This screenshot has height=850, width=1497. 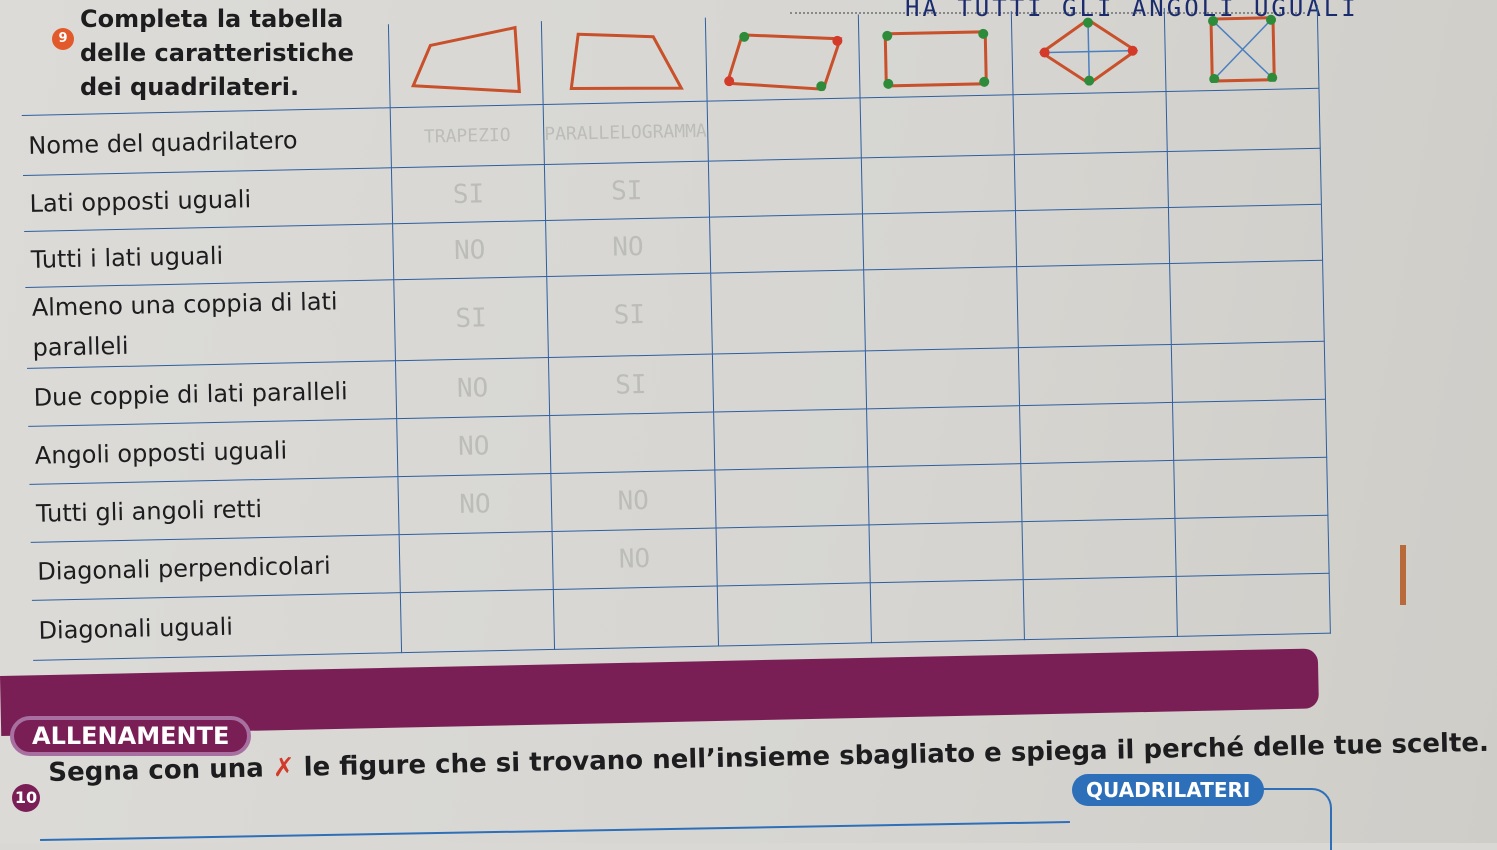 I want to click on empty-corner, so click(x=205, y=69).